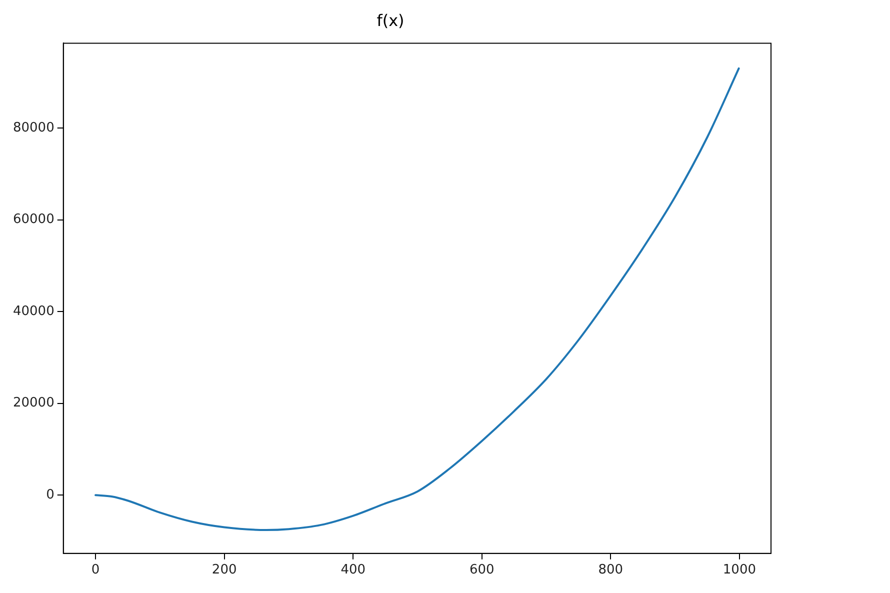  What do you see at coordinates (33, 128) in the screenshot?
I see `y-tick-label: 80000` at bounding box center [33, 128].